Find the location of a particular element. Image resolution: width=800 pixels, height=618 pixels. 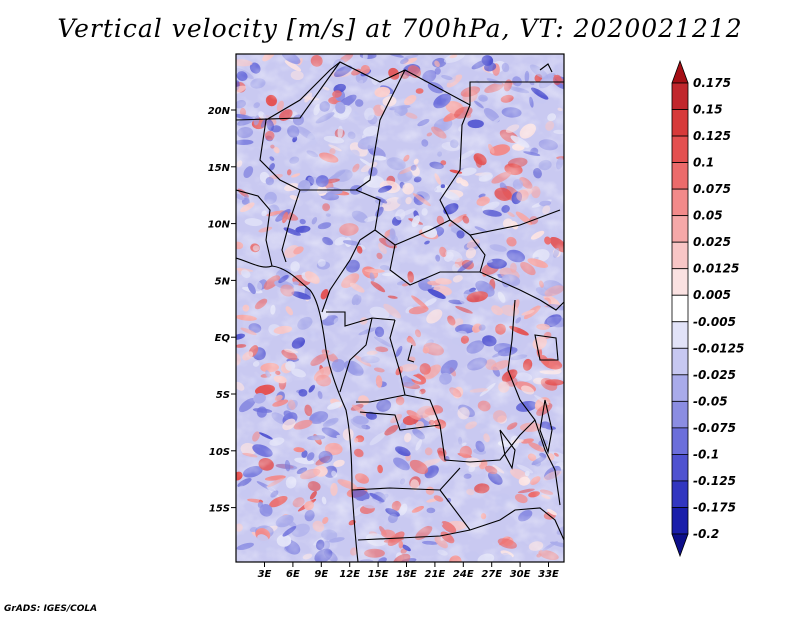

colorbar-label: 0.075 is located at coordinates (712, 189).